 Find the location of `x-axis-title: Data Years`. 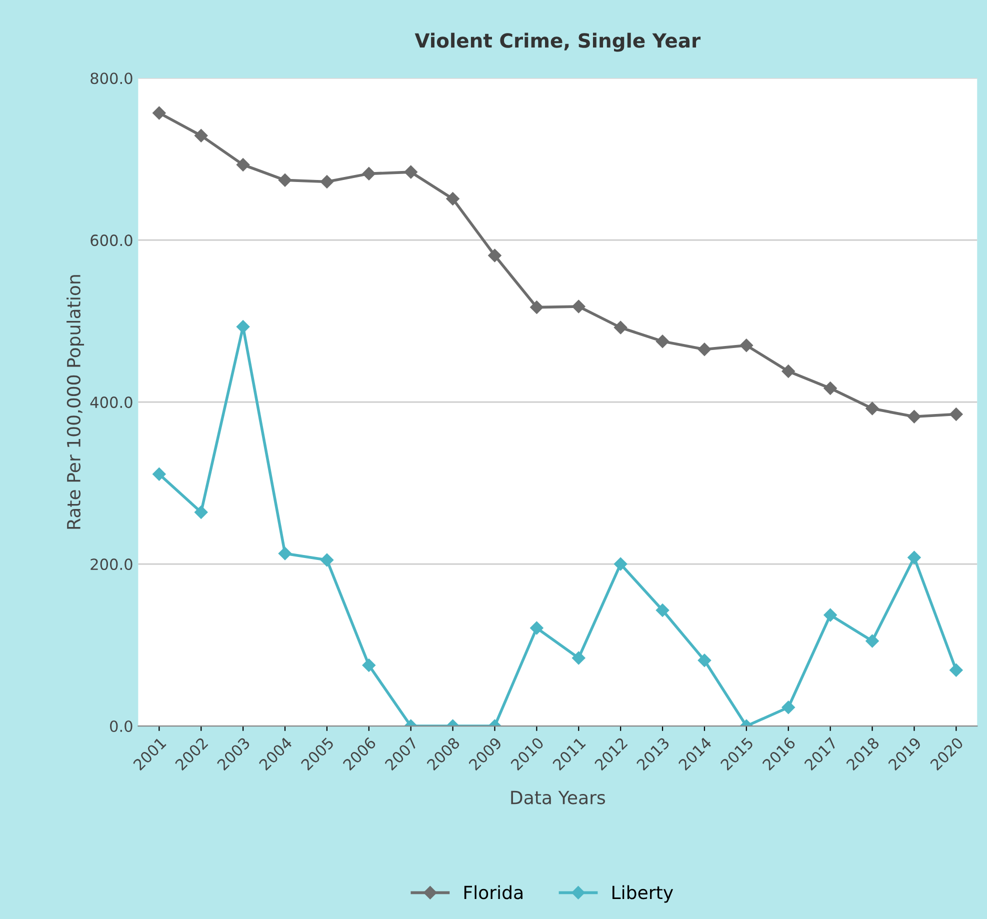

x-axis-title: Data Years is located at coordinates (558, 797).